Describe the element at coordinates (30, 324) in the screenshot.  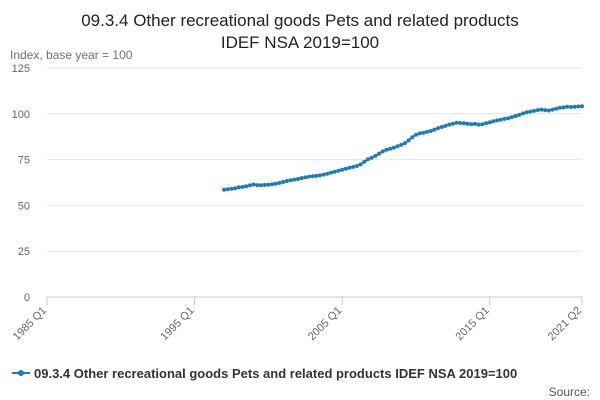
I see `x-tick-label: 1985 Q1` at that location.